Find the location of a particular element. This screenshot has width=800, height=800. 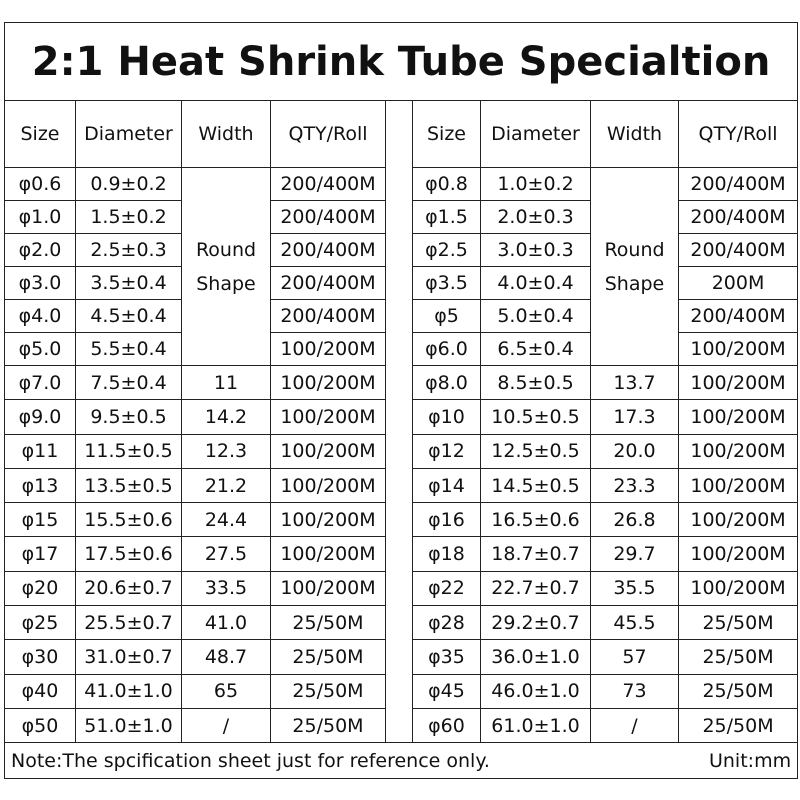

size-cell: φ16 is located at coordinates (446, 520).